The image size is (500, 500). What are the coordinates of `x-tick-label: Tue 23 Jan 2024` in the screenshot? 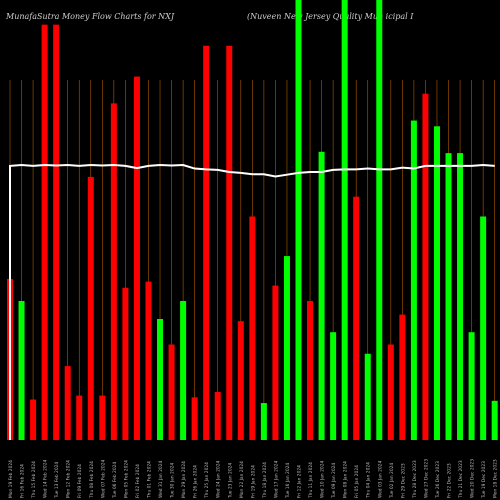 It's located at (230, 481).